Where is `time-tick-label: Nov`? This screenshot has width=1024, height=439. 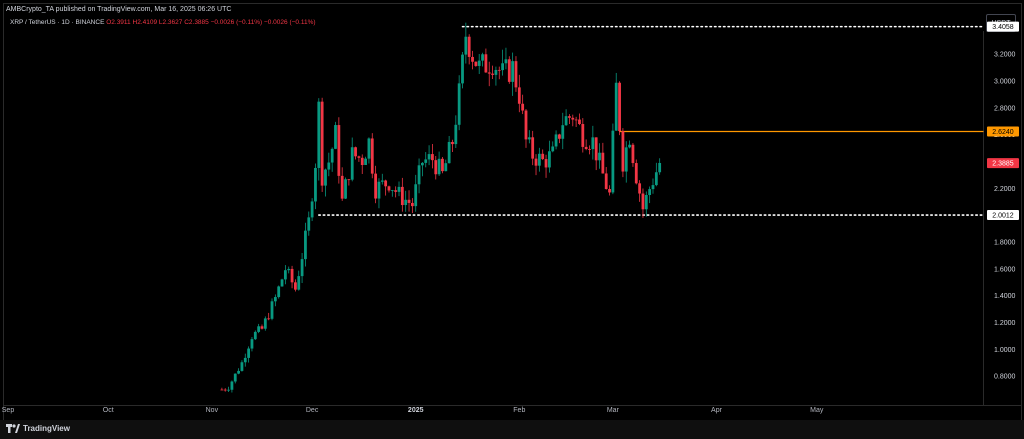 time-tick-label: Nov is located at coordinates (212, 410).